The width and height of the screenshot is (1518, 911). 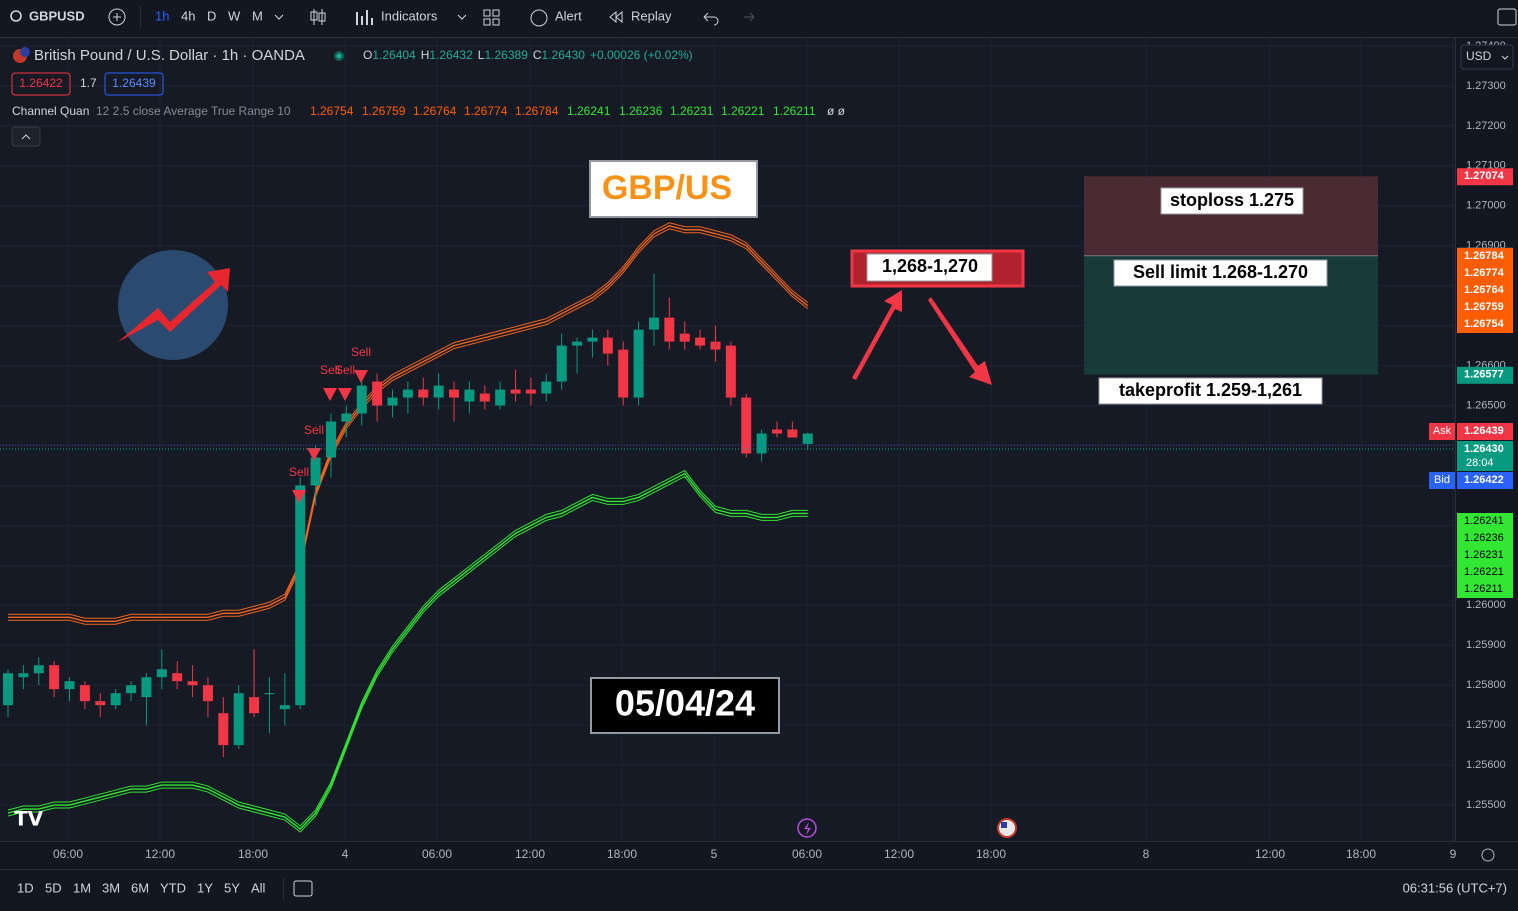 I want to click on replay-button: Replay, so click(x=651, y=15).